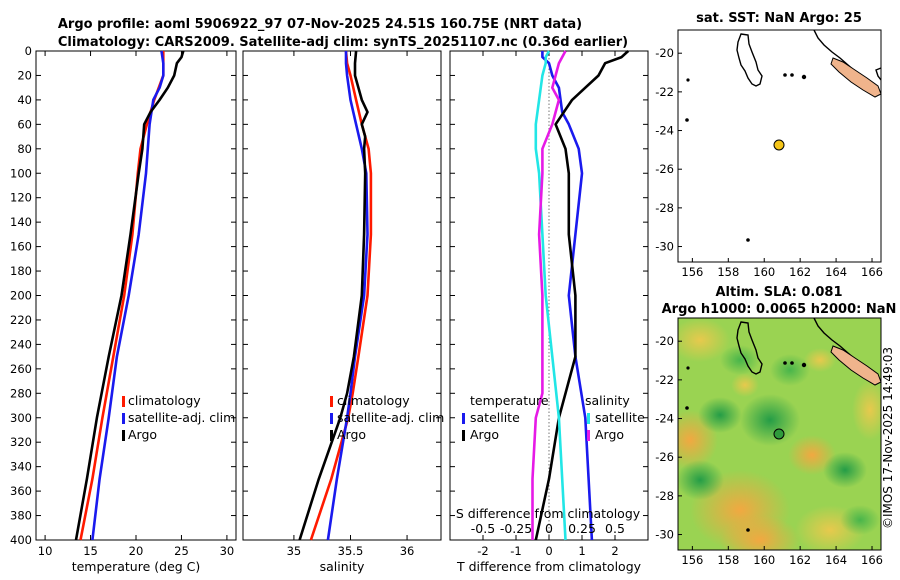 This screenshot has width=900, height=580. Describe the element at coordinates (856, 365) in the screenshot. I see `coast-patch` at that location.